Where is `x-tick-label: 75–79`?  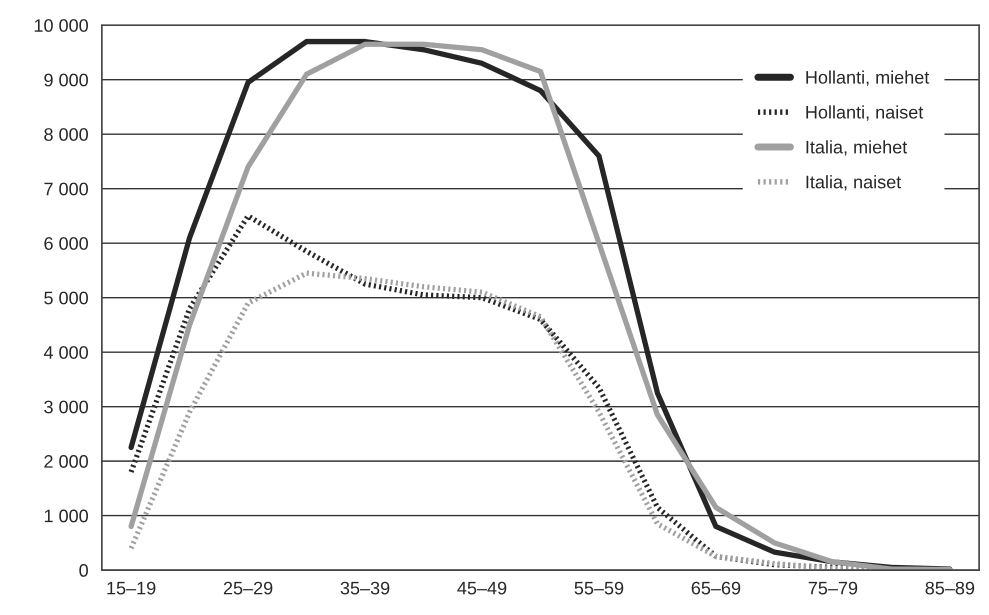
x-tick-label: 75–79 is located at coordinates (833, 588).